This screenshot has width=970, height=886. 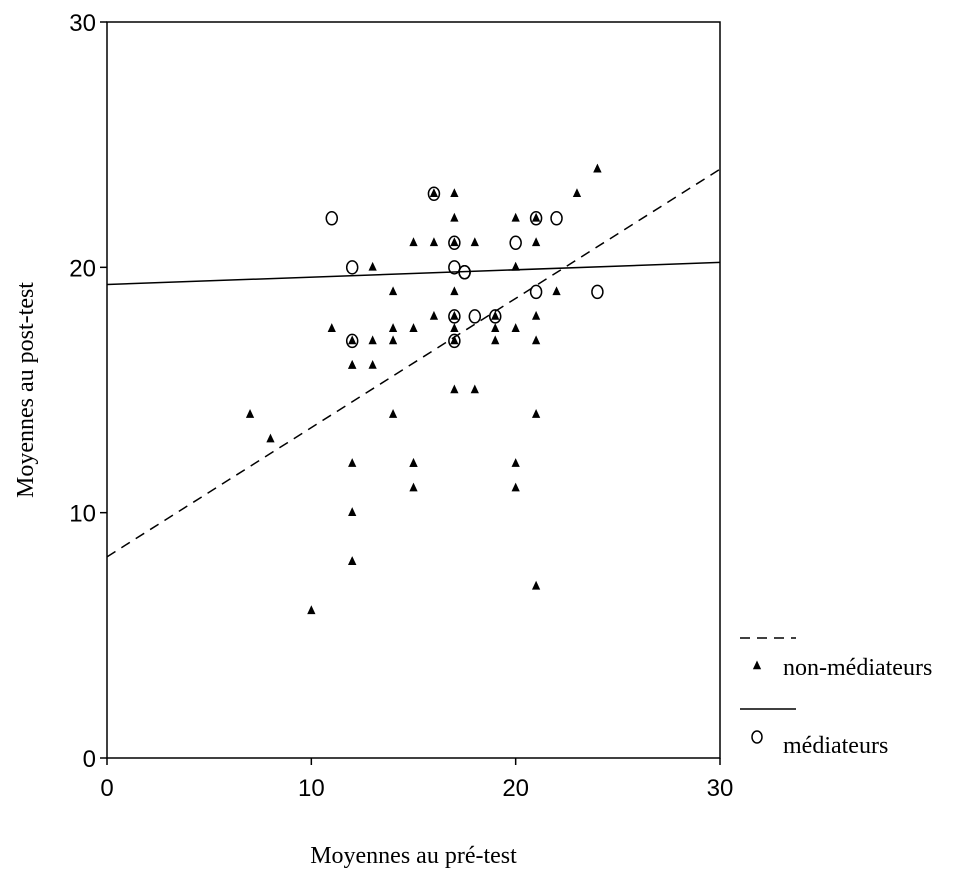 I want to click on legend-label-mediateurs: médiateurs, so click(x=835, y=746).